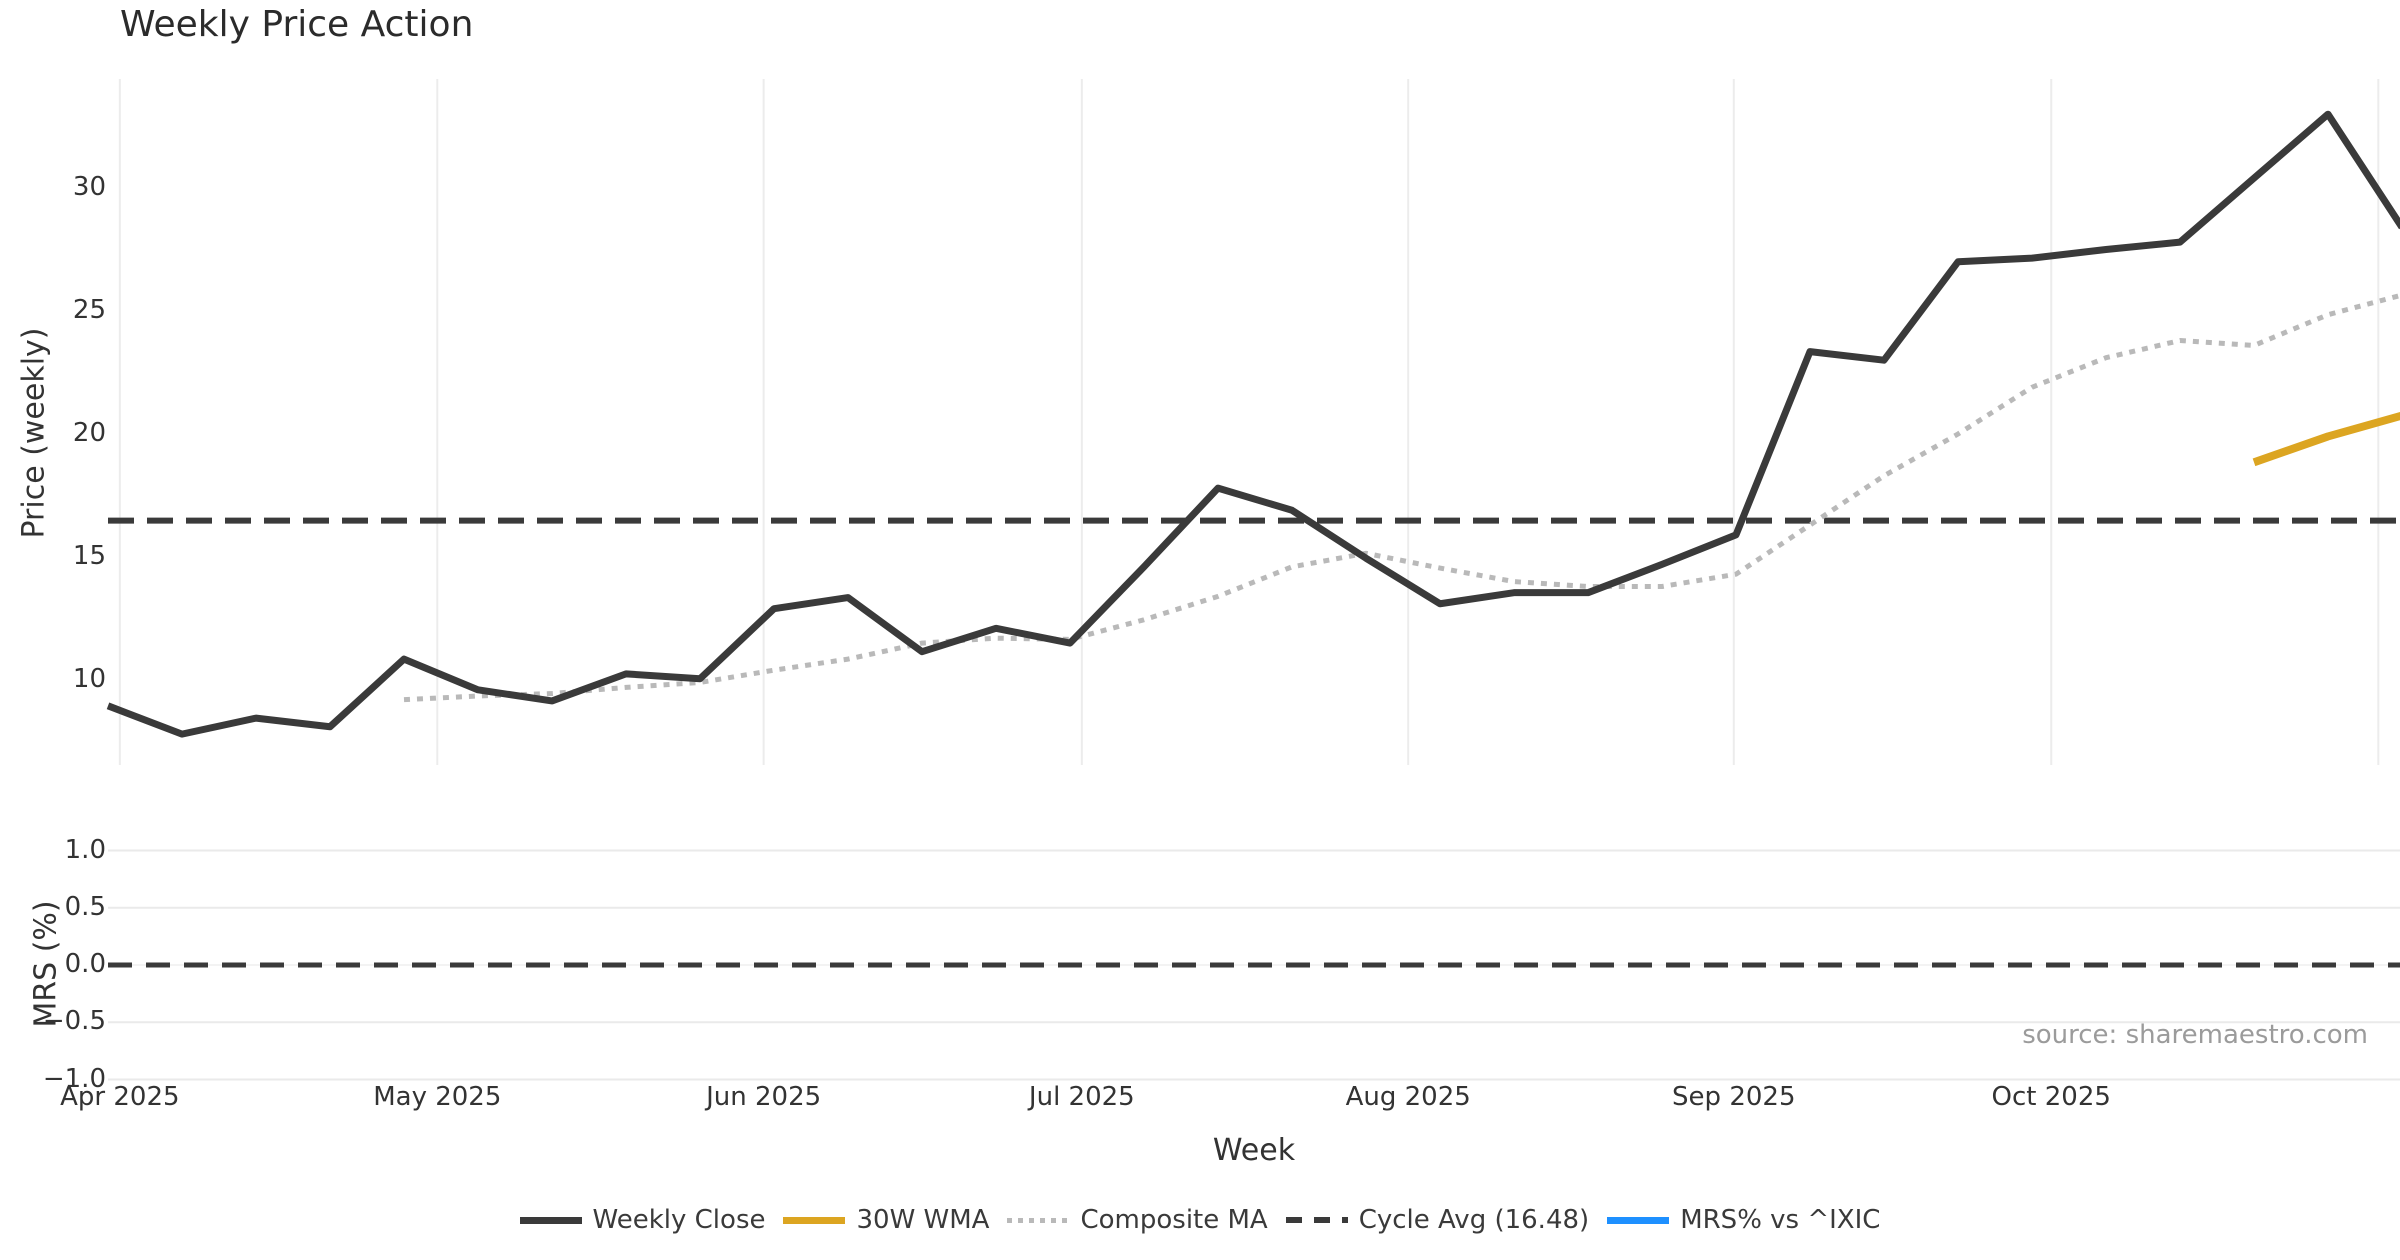  Describe the element at coordinates (1734, 1097) in the screenshot. I see `month-tick-label: Sep 2025` at that location.